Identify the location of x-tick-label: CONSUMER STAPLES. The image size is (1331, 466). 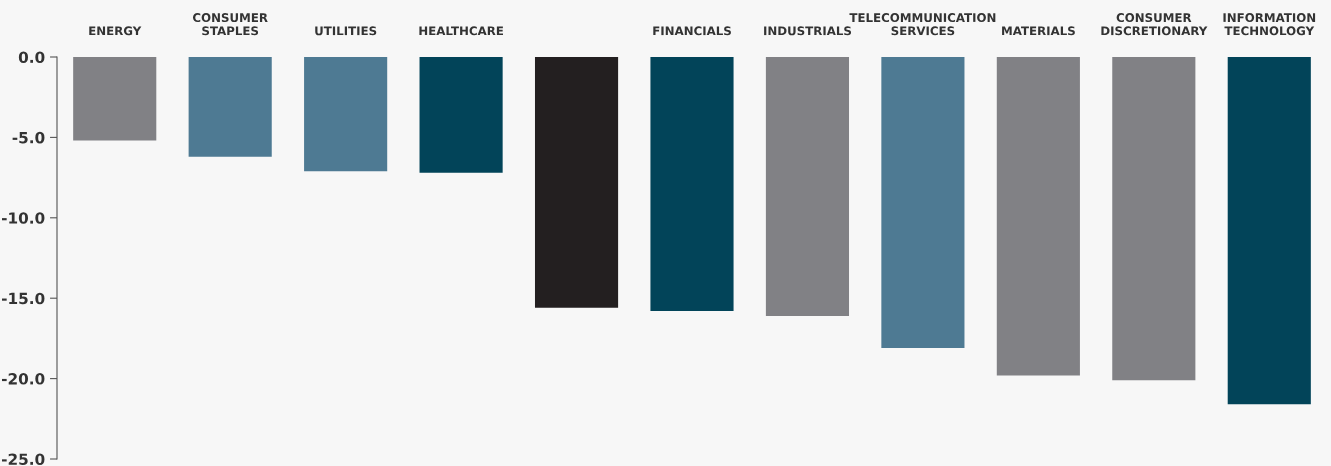
(230, 24).